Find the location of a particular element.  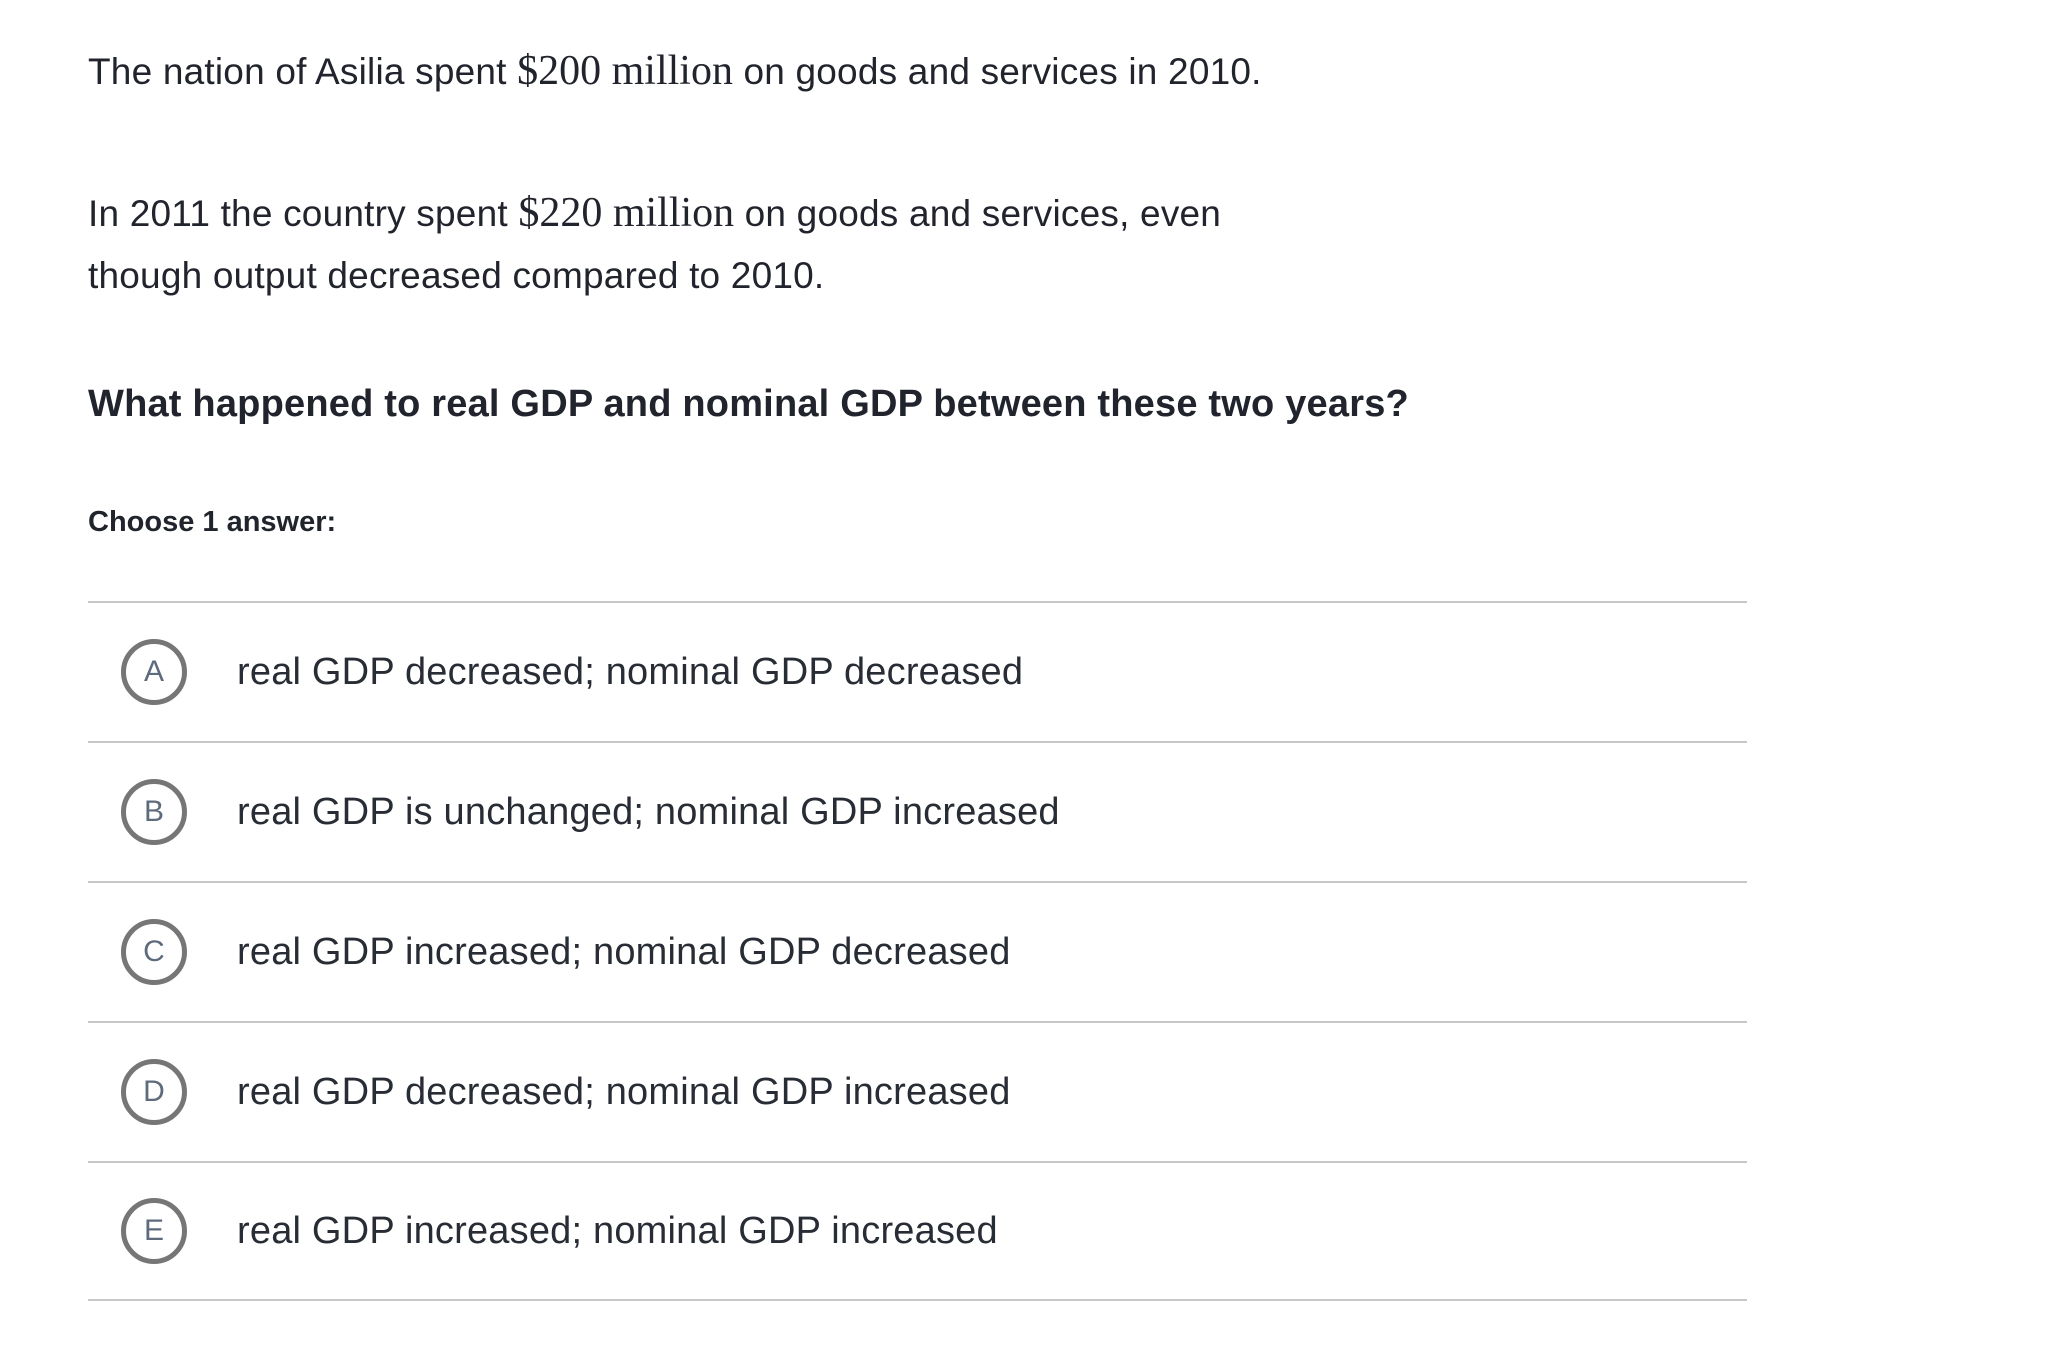

radio-button-b: B is located at coordinates (154, 812).